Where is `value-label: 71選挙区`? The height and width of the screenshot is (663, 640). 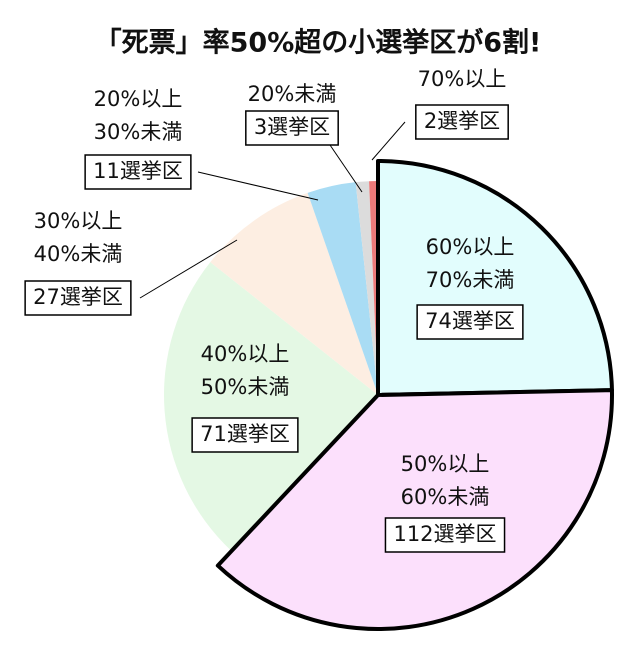 value-label: 71選挙区 is located at coordinates (245, 434).